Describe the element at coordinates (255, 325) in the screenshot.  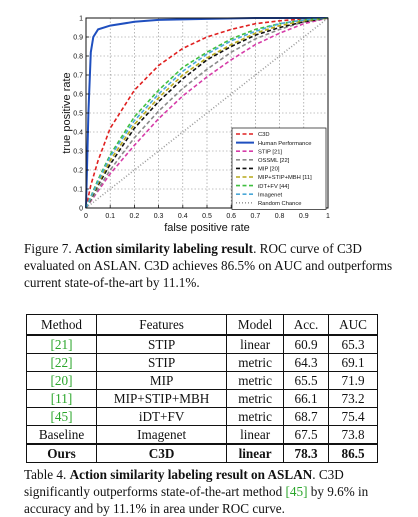
I see `col-model: Model` at that location.